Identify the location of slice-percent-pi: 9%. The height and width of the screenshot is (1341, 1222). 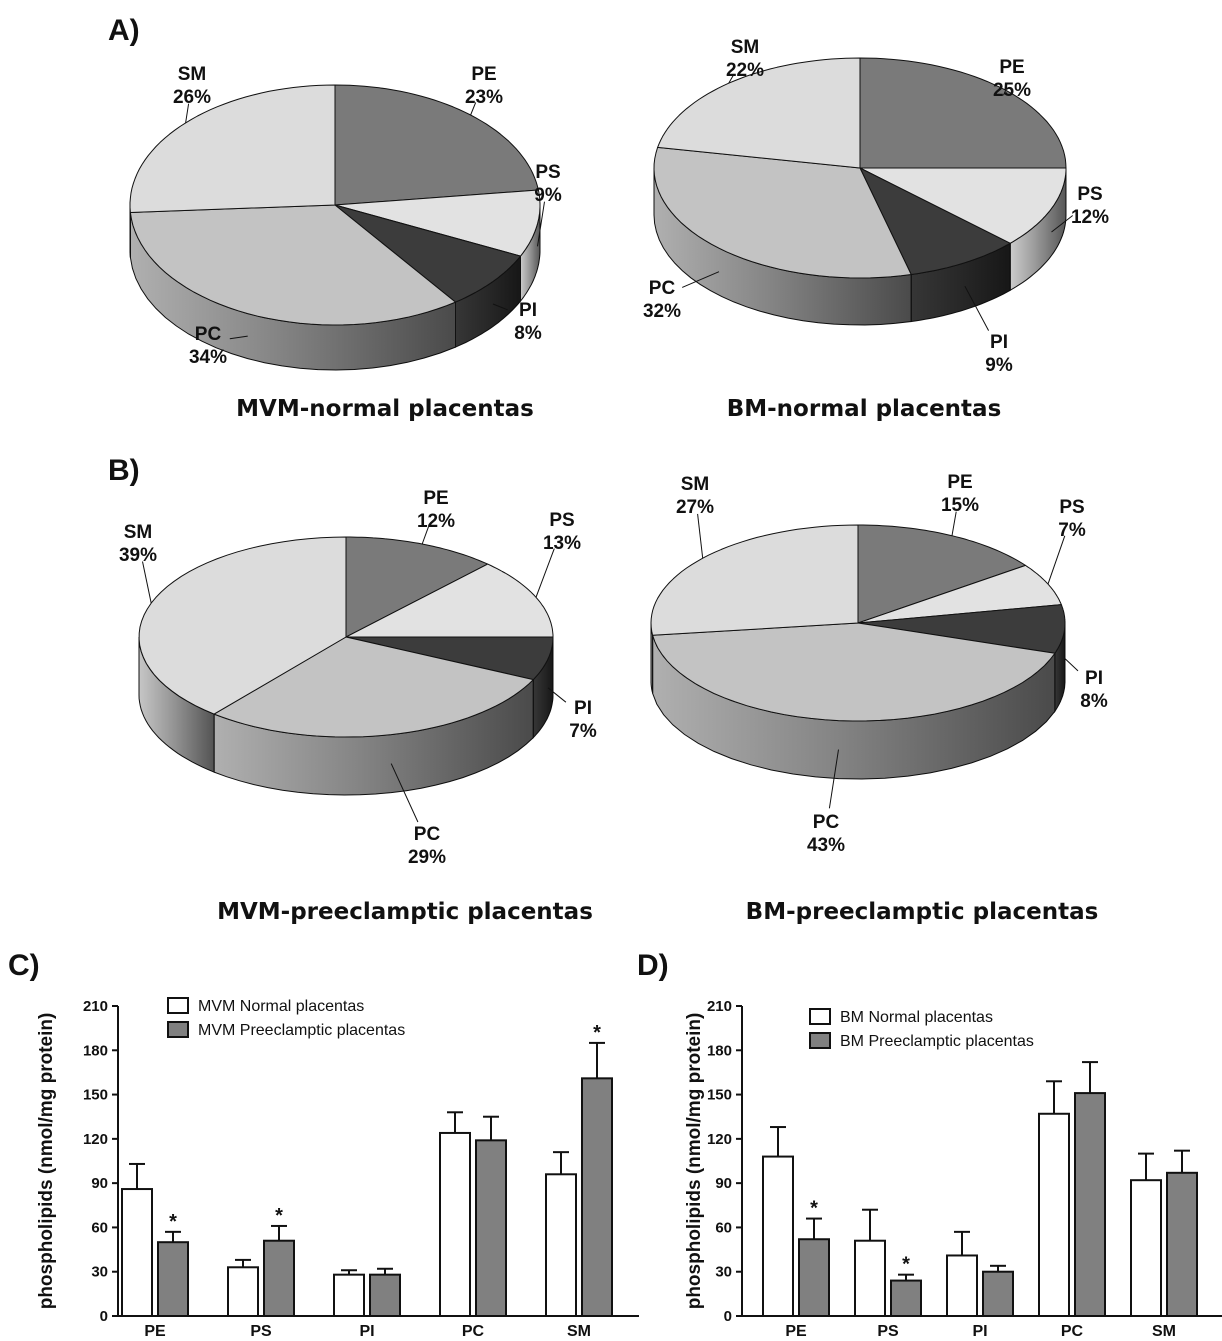
(999, 365).